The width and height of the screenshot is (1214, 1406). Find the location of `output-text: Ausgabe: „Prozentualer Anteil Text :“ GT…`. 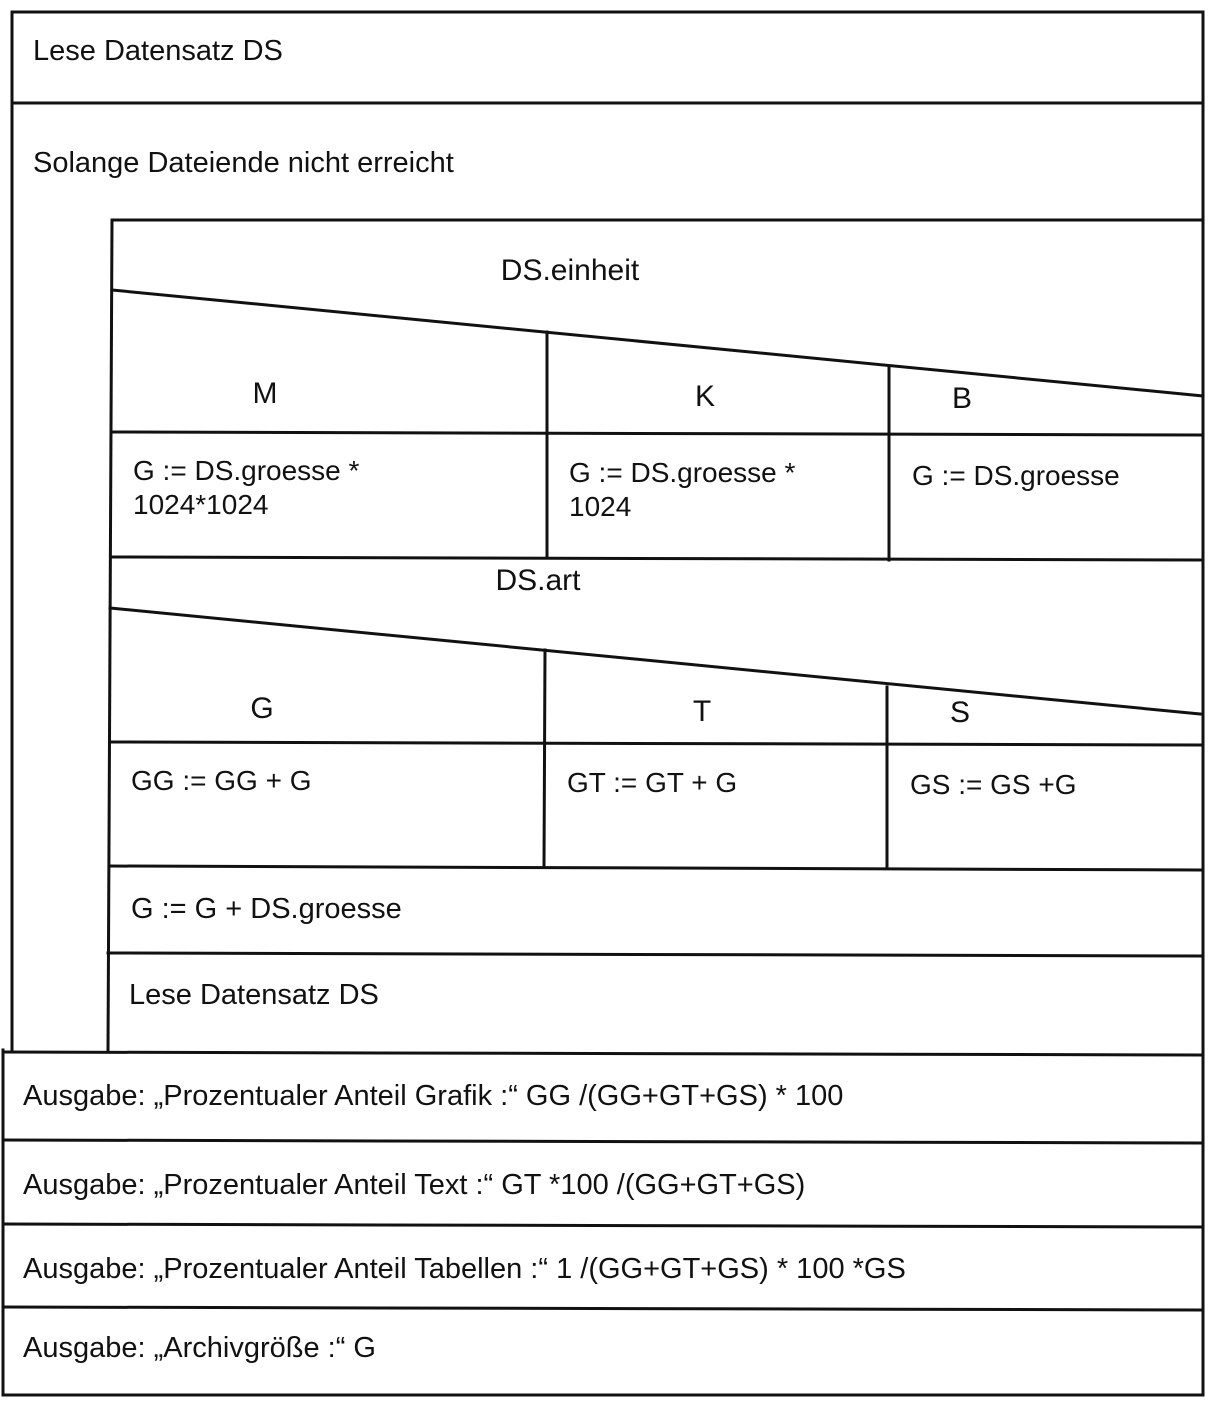

output-text: Ausgabe: „Prozentualer Anteil Text :“ GT… is located at coordinates (414, 1185).